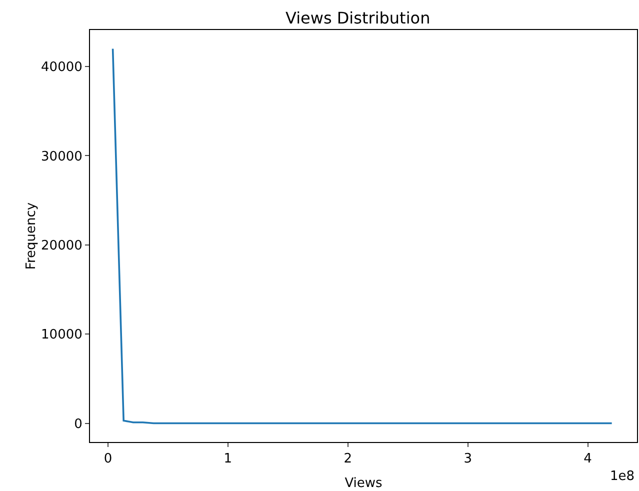  Describe the element at coordinates (357, 18) in the screenshot. I see `chart-title: Views Distribution` at that location.